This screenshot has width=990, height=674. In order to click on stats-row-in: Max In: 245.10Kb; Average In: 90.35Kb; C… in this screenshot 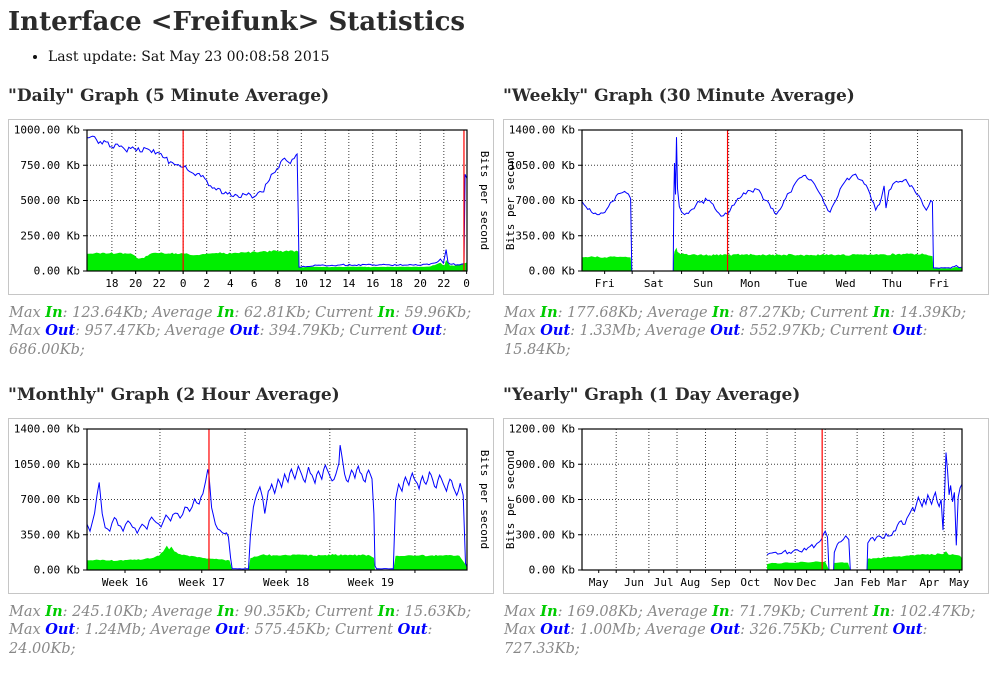, I will do `click(240, 611)`.